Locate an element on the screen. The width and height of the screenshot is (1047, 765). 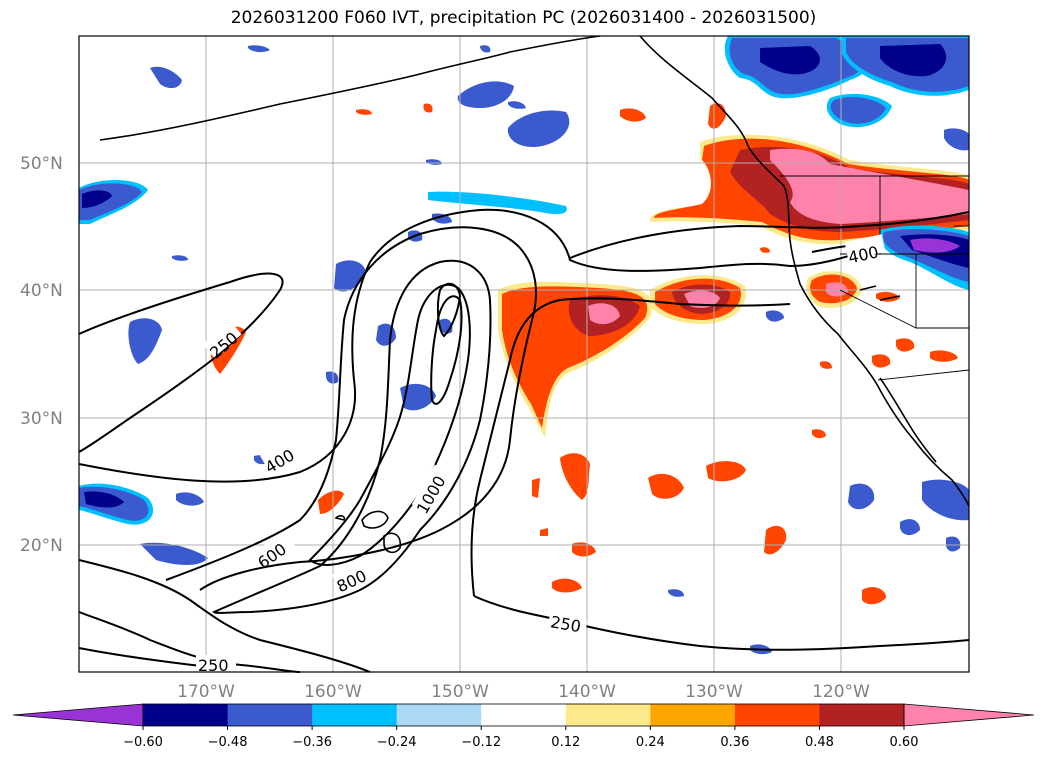
colorbar-tick-label: −0.36 is located at coordinates (312, 742).